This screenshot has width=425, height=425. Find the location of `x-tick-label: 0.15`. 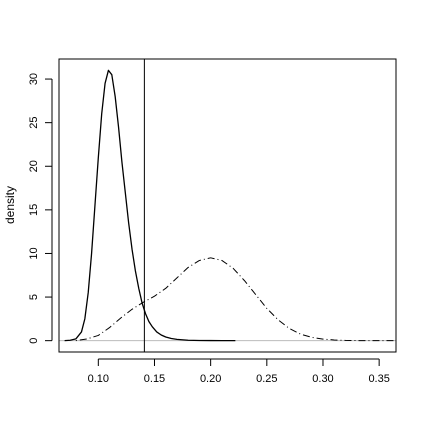

x-tick-label: 0.15 is located at coordinates (154, 379).